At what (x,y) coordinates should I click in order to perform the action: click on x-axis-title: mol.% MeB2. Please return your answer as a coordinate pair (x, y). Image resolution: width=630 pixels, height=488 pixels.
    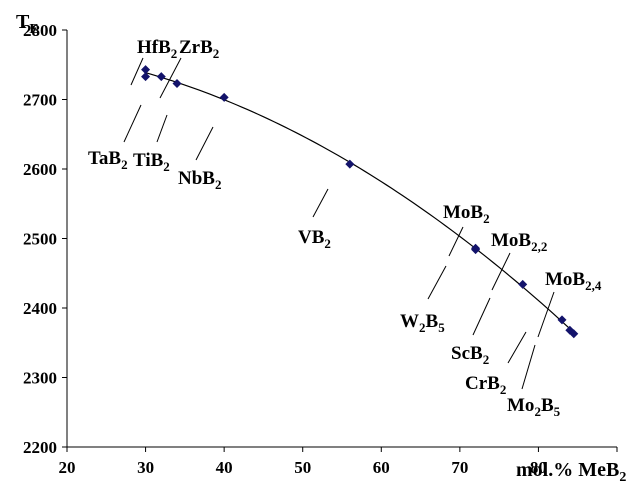
    Looking at the image, I should click on (571, 472).